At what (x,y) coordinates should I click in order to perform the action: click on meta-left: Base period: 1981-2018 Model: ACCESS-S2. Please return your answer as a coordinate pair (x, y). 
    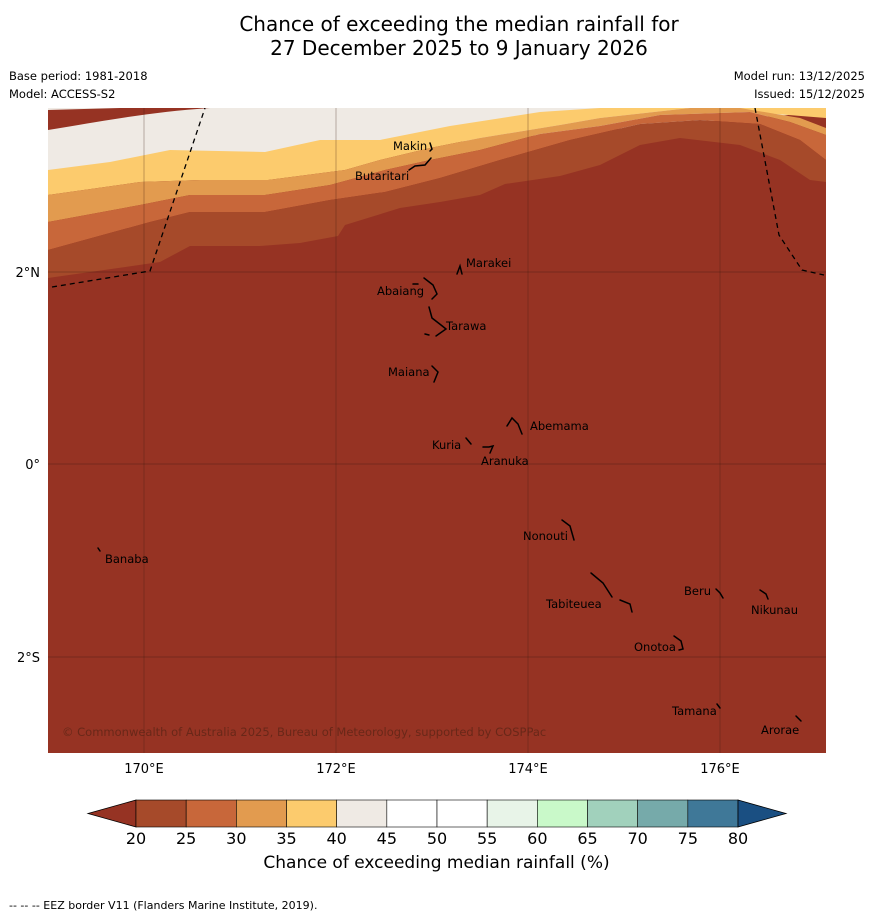
    Looking at the image, I should click on (78, 85).